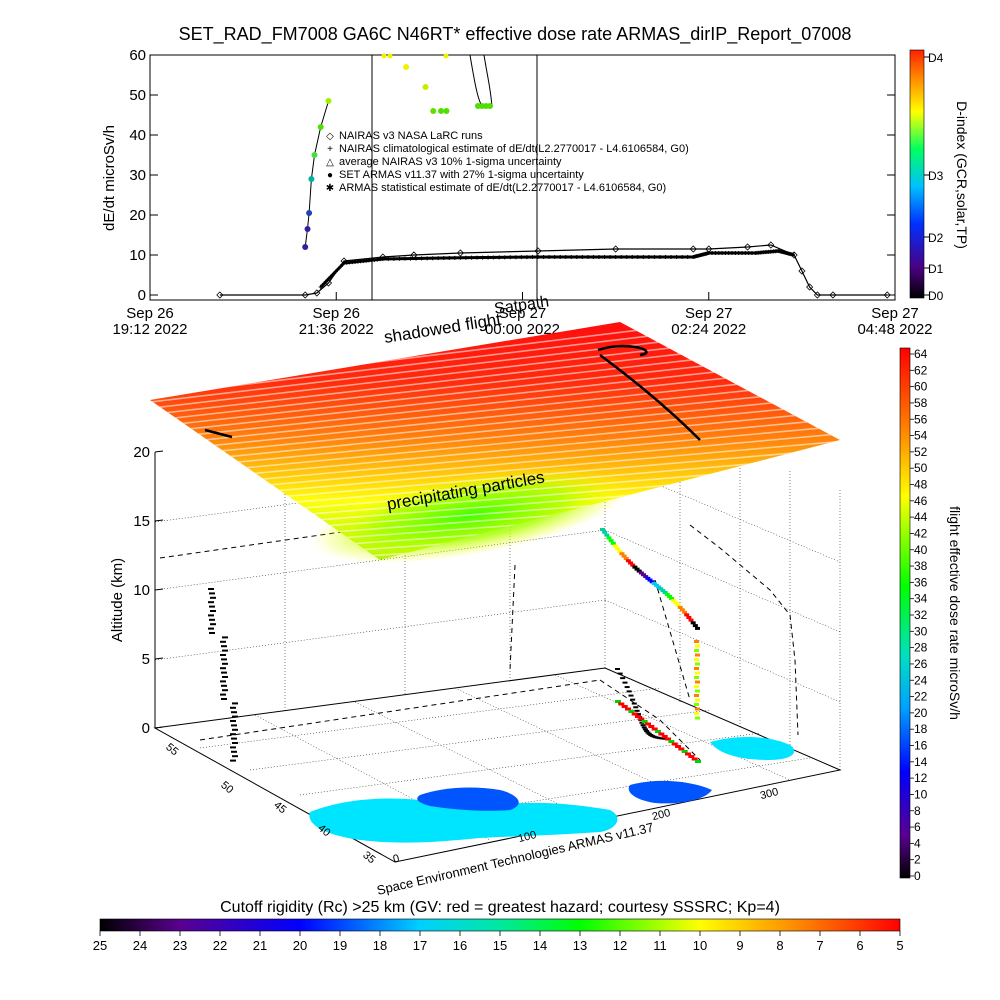 The width and height of the screenshot is (1000, 1000). I want to click on lon-axis-ticks: 0 100 200 300, so click(586, 826).